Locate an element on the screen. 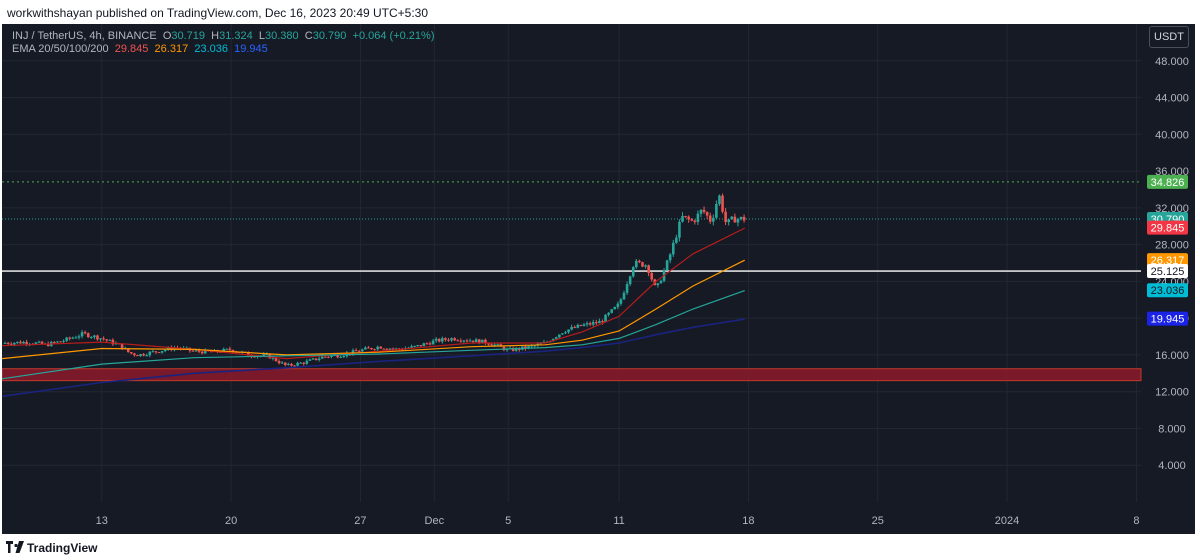 The width and height of the screenshot is (1200, 560). ema20-value: 29.845 is located at coordinates (131, 49).